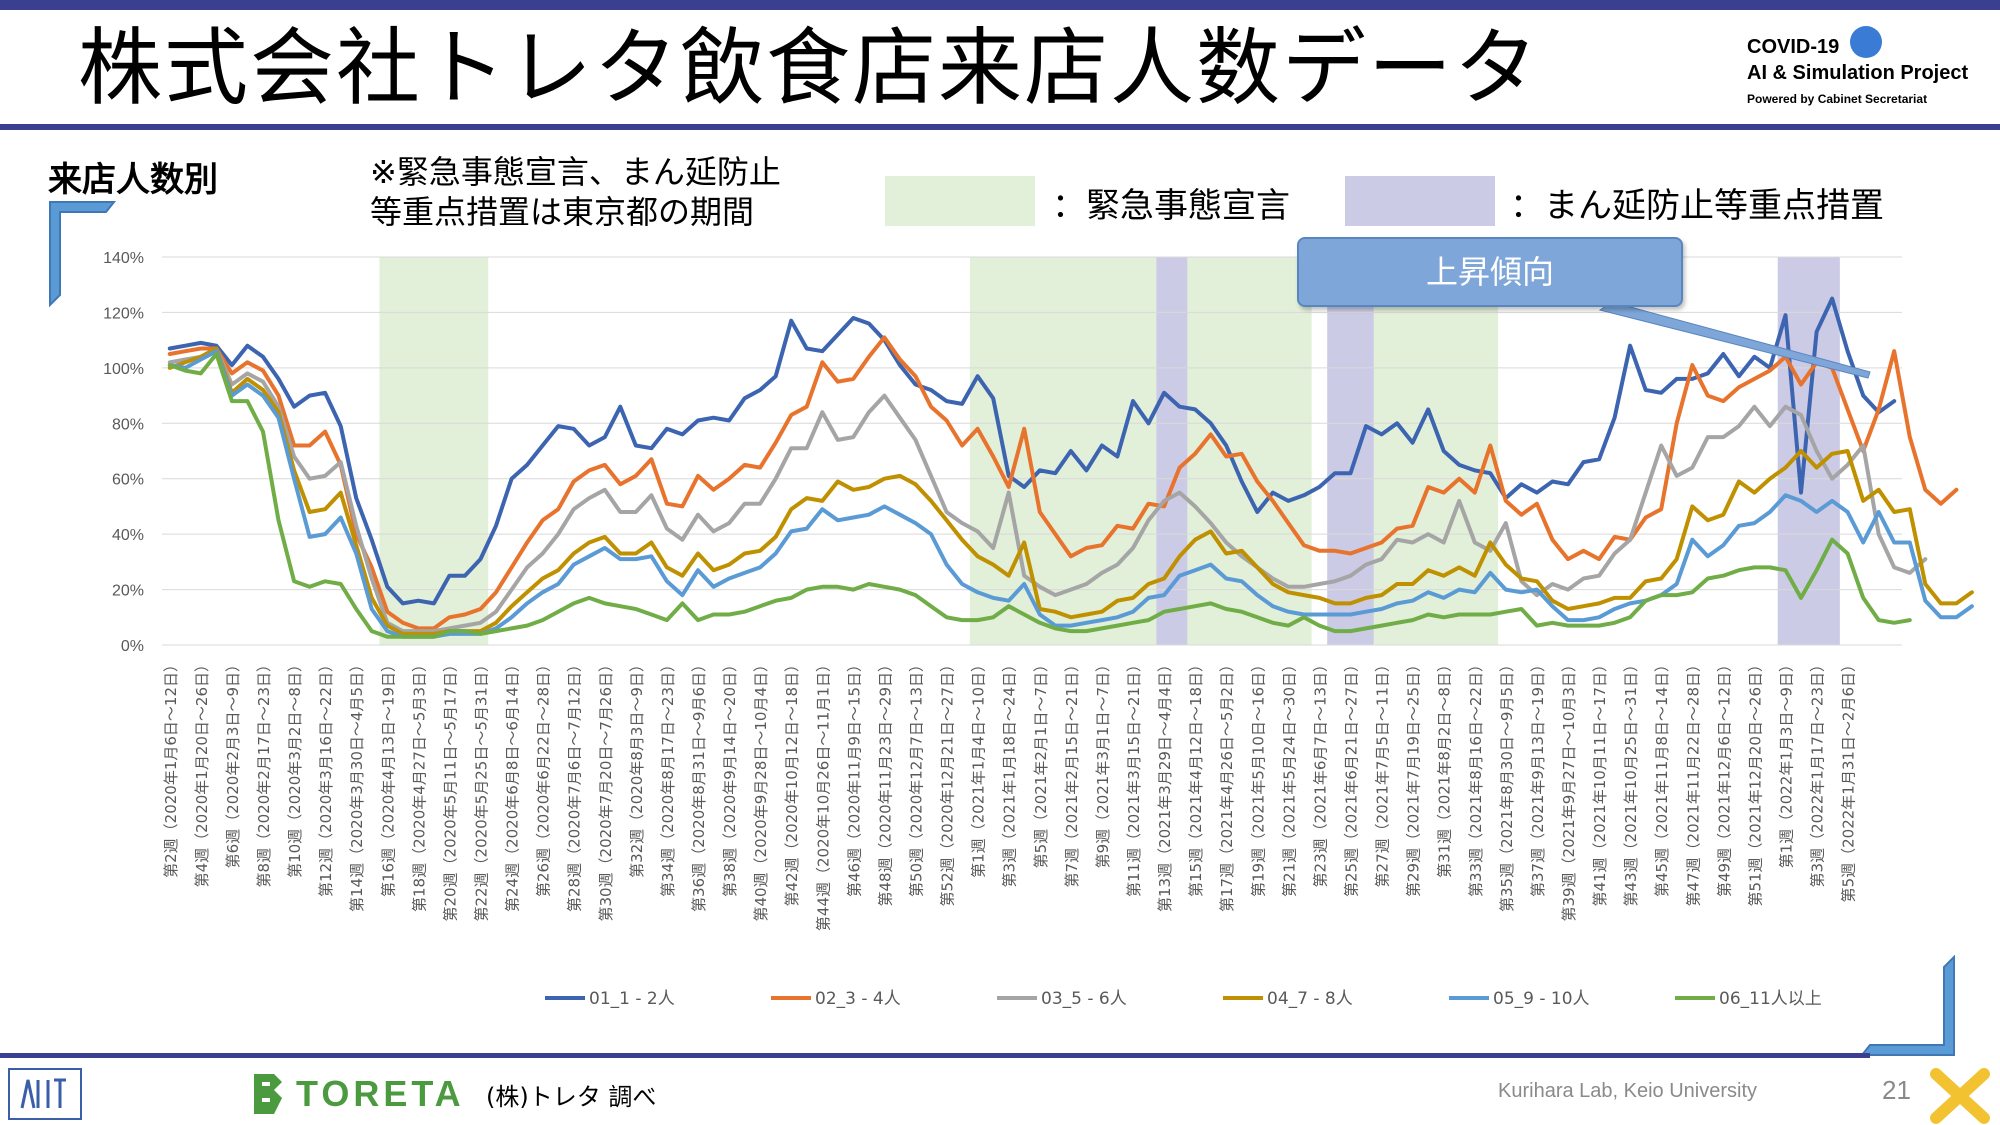 The width and height of the screenshot is (2000, 1125). I want to click on x-tick-label: 第39週（2021年9月27日～10月3日）, so click(1569, 789).